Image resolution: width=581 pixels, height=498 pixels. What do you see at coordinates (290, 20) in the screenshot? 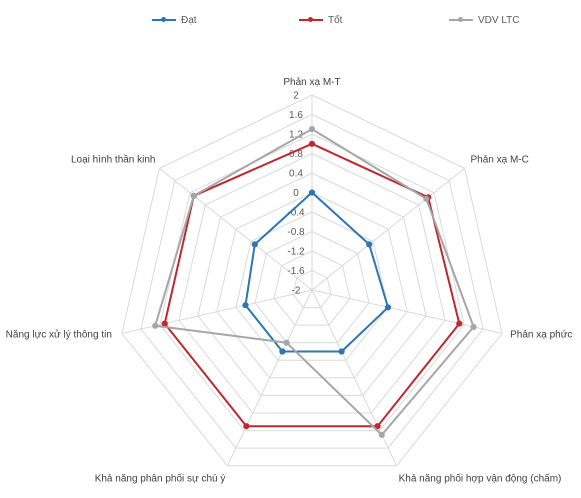
I see `legend: Đạt Tốt VDV LTC` at bounding box center [290, 20].